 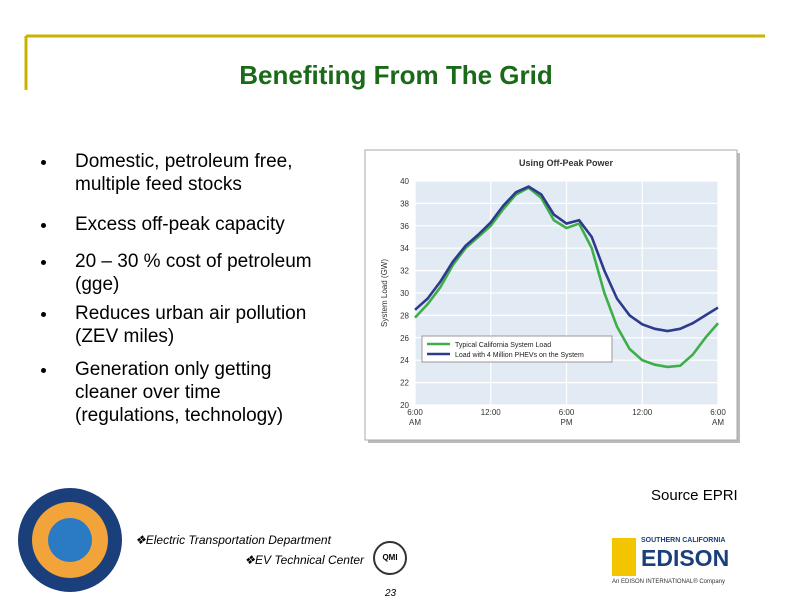 I want to click on qmi-logo, so click(x=390, y=558).